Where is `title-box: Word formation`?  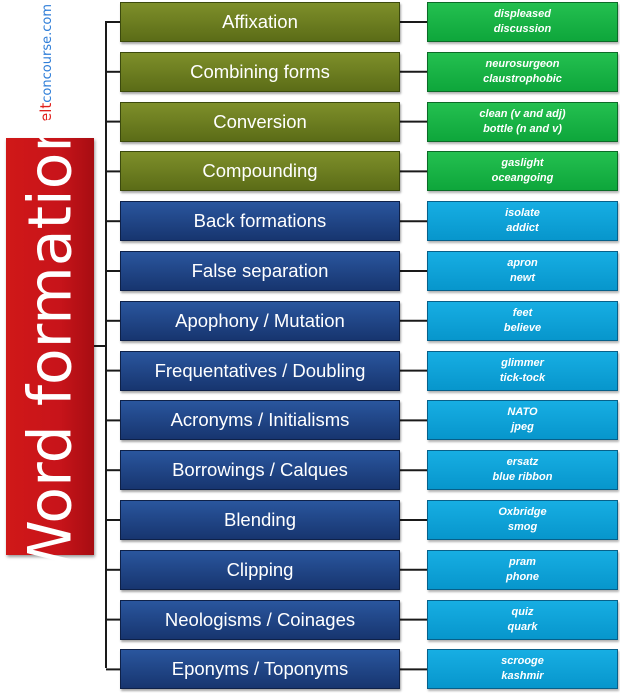 title-box: Word formation is located at coordinates (50, 346).